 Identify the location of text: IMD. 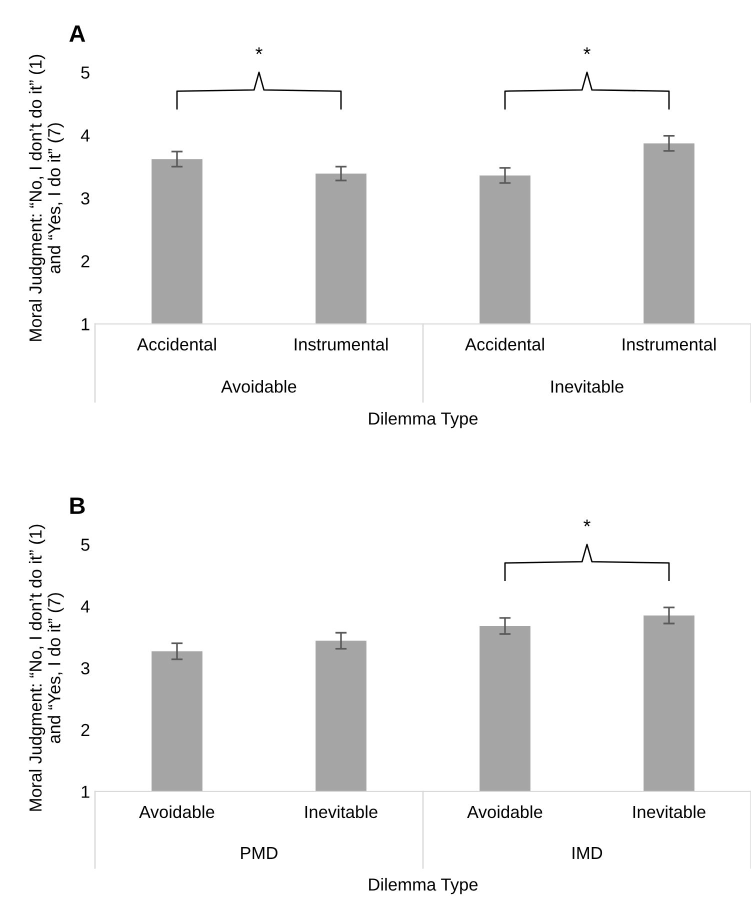
(587, 853).